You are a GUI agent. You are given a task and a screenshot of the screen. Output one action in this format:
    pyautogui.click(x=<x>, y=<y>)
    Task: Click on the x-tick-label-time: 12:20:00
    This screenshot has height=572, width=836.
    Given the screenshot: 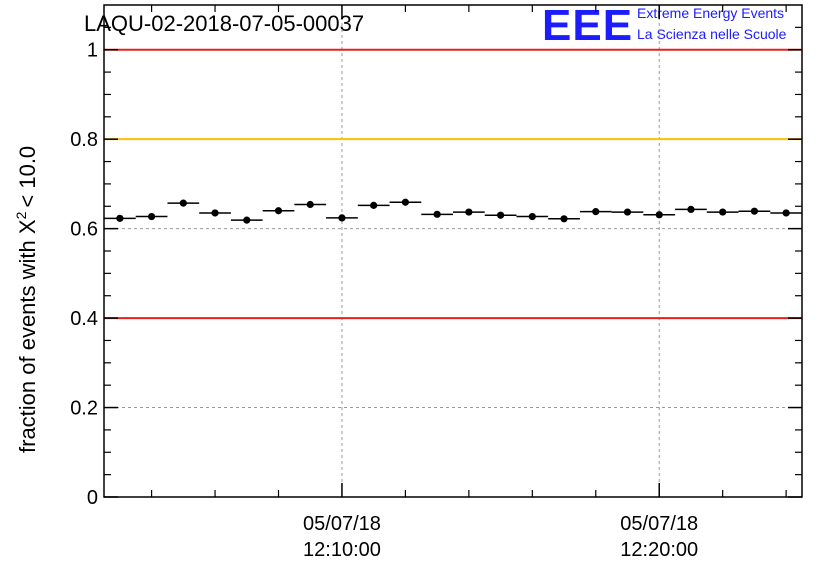 What is the action you would take?
    pyautogui.click(x=659, y=550)
    